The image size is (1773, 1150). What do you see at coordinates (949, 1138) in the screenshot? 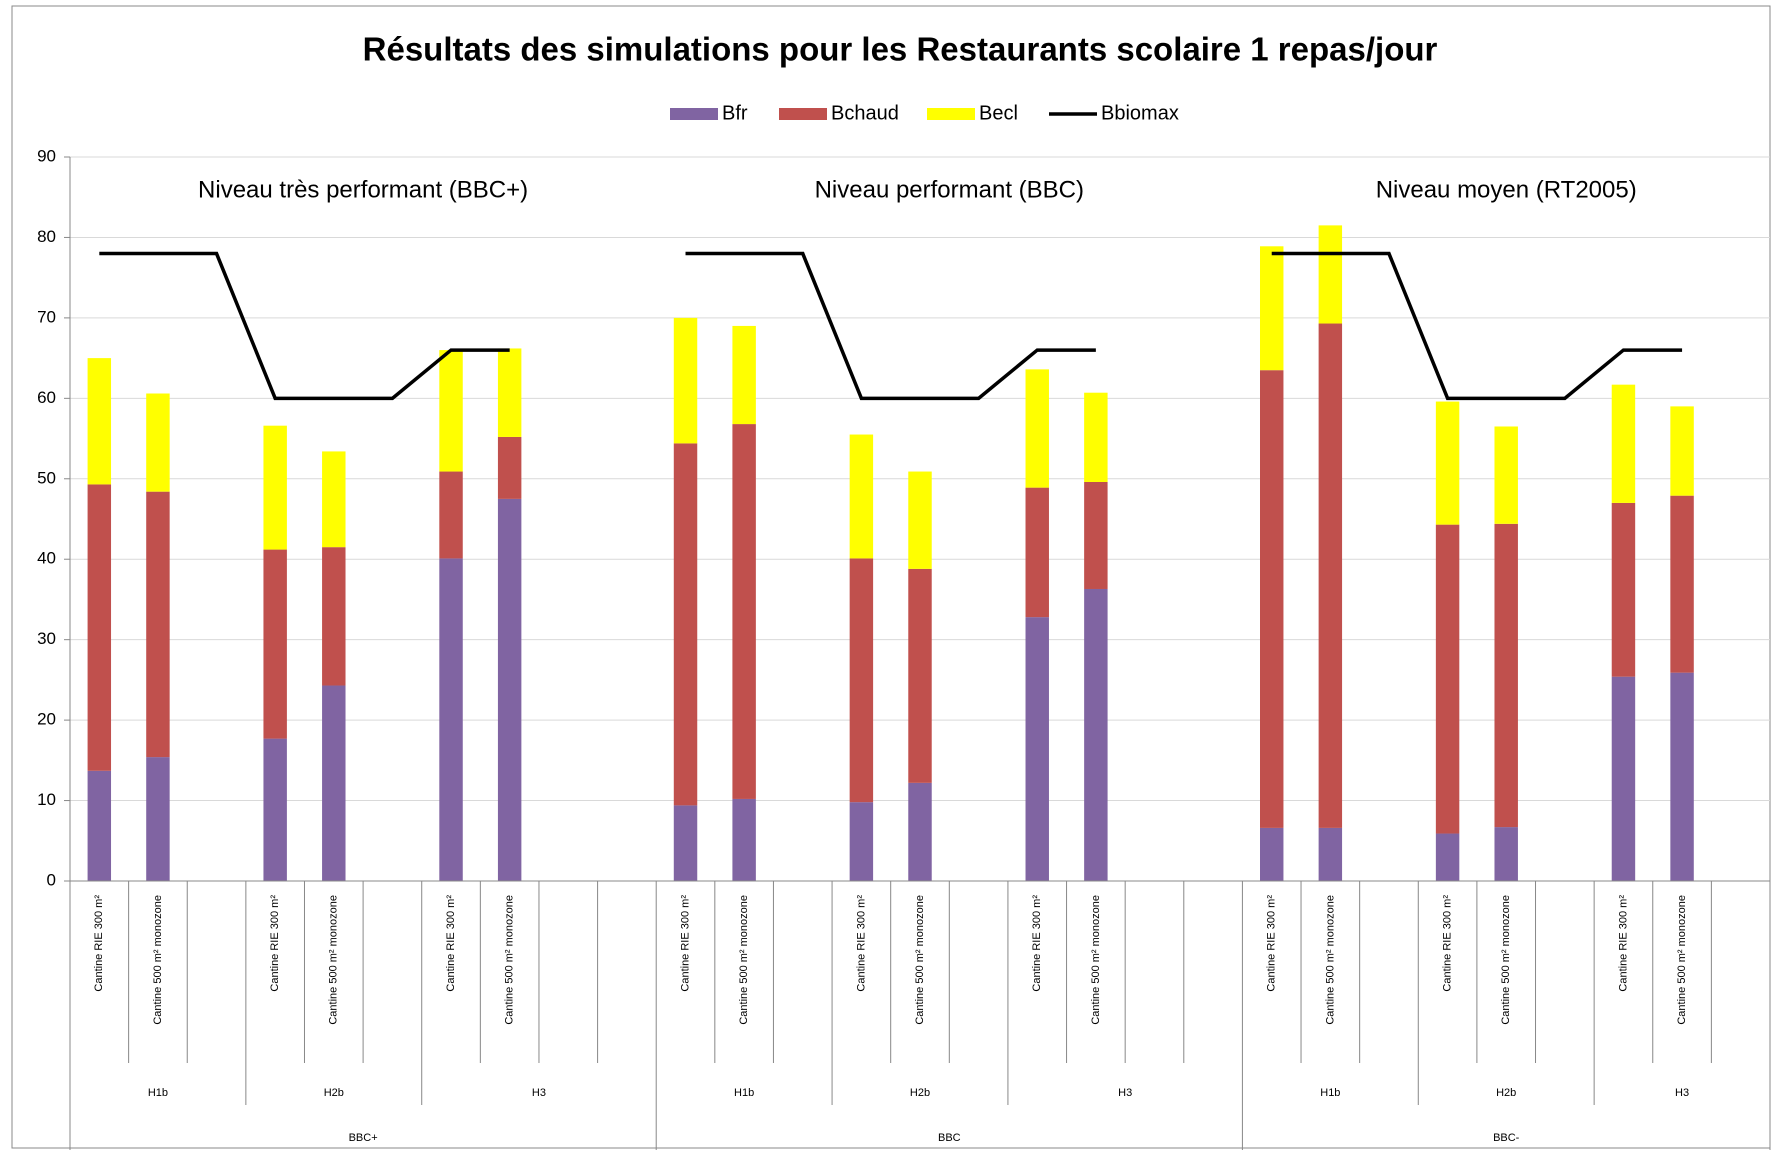
I see `group-label: BBC` at bounding box center [949, 1138].